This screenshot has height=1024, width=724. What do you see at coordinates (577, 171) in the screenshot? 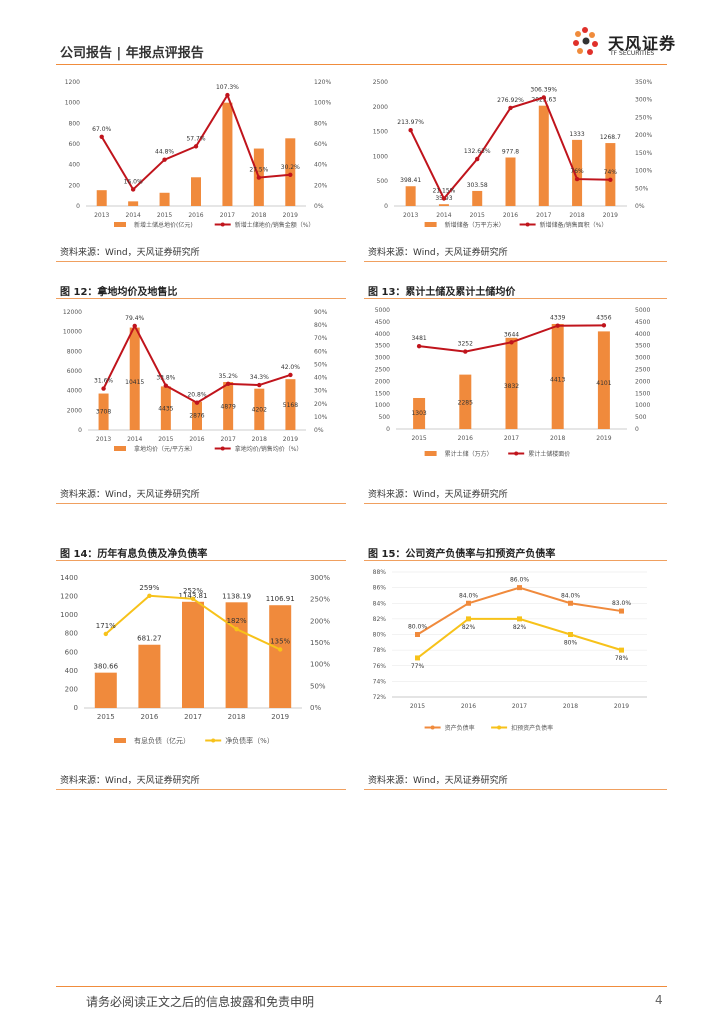
I see `line-series-data-label: 76%` at bounding box center [577, 171].